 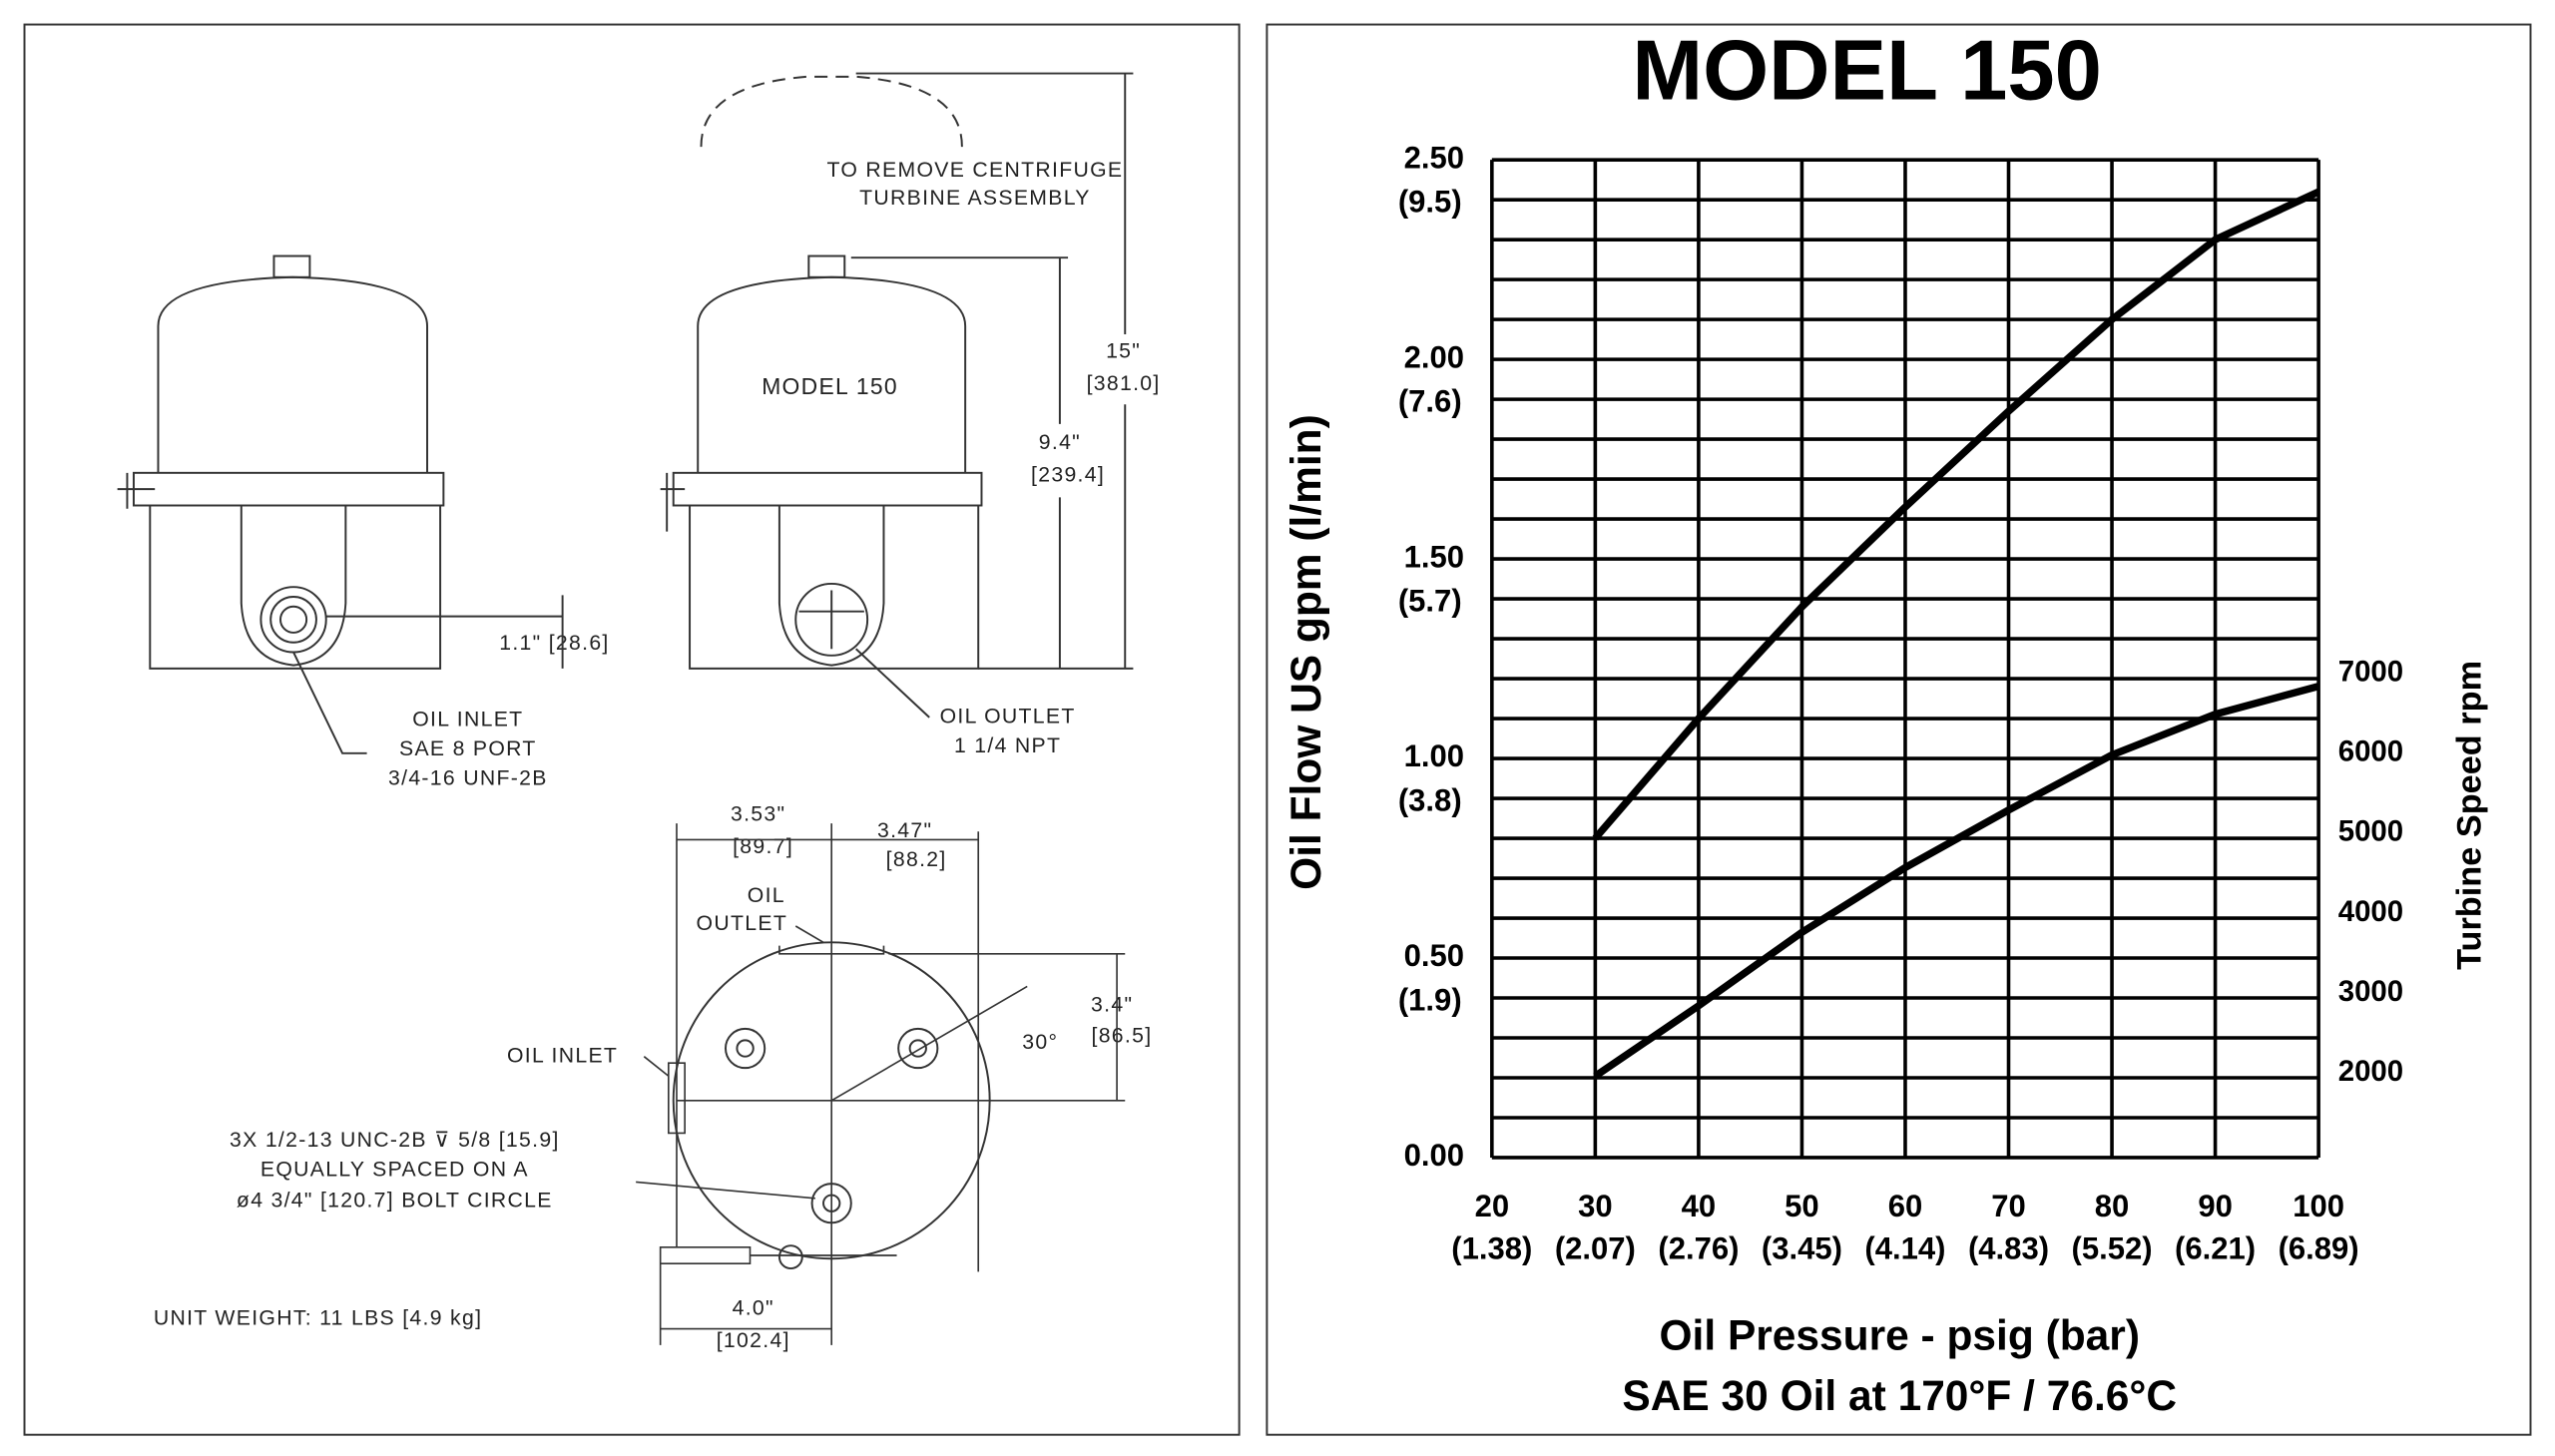 What do you see at coordinates (395, 1201) in the screenshot?
I see `drawing-label: ø4 3/4" [120.7] BOLT CIRCLE` at bounding box center [395, 1201].